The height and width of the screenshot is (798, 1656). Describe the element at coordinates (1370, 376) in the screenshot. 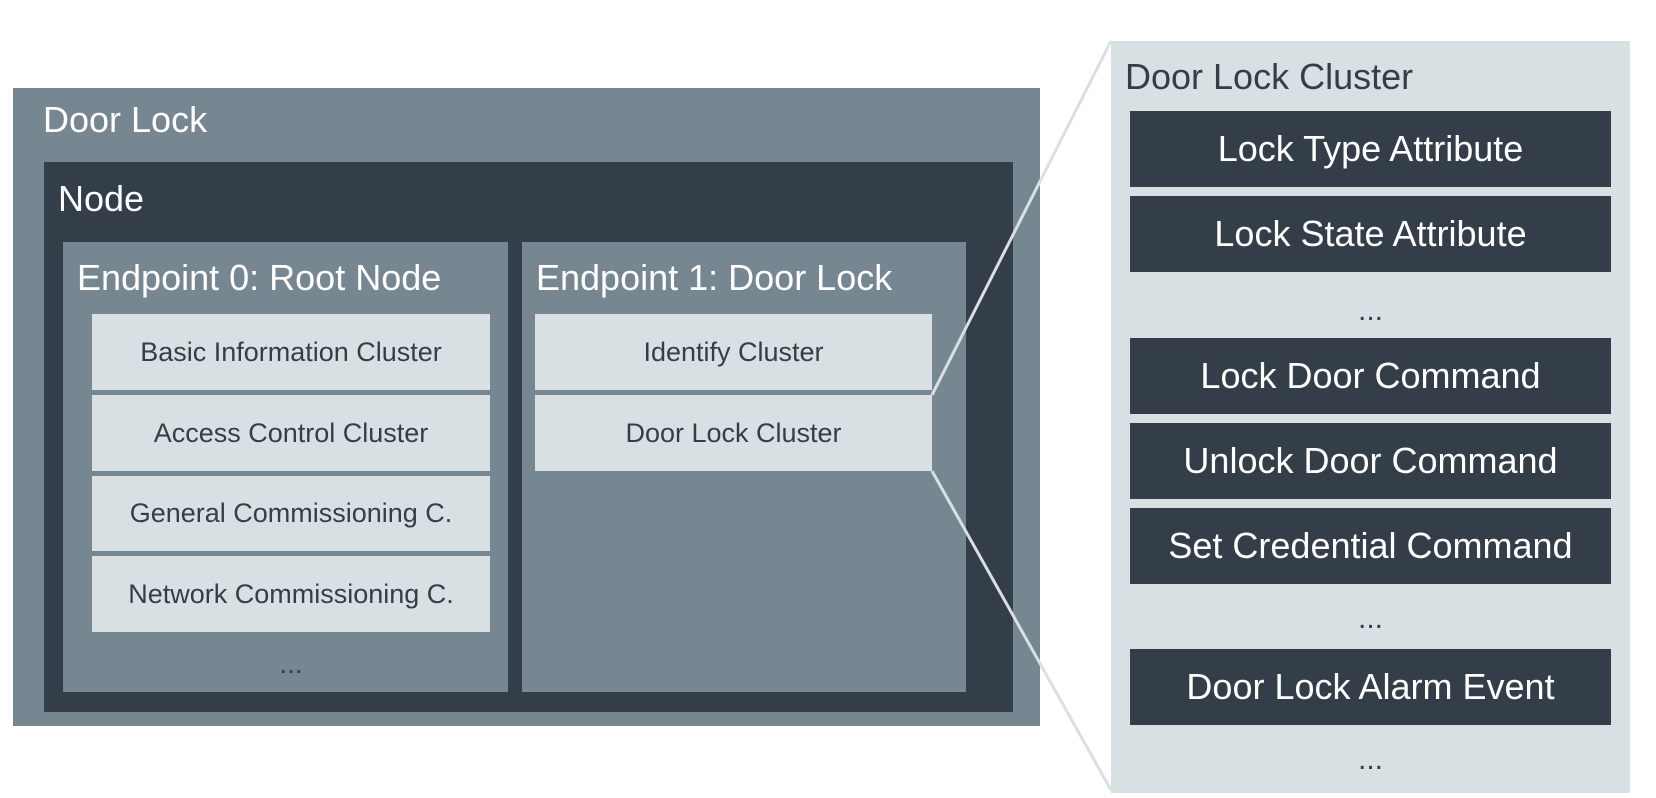

I see `lock-door-command: Lock Door Command` at that location.